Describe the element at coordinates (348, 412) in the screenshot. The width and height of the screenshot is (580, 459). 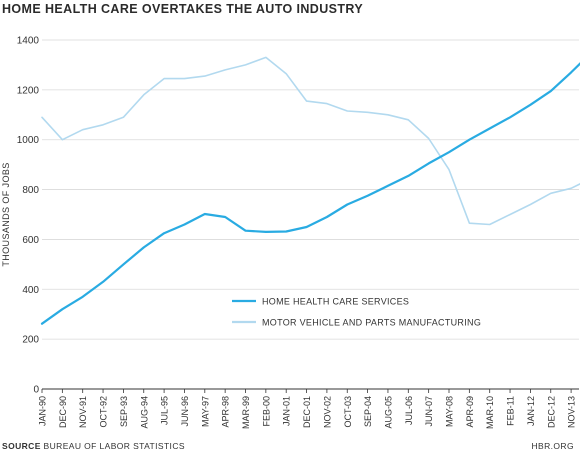
I see `x-tick-label: OCT-03` at that location.